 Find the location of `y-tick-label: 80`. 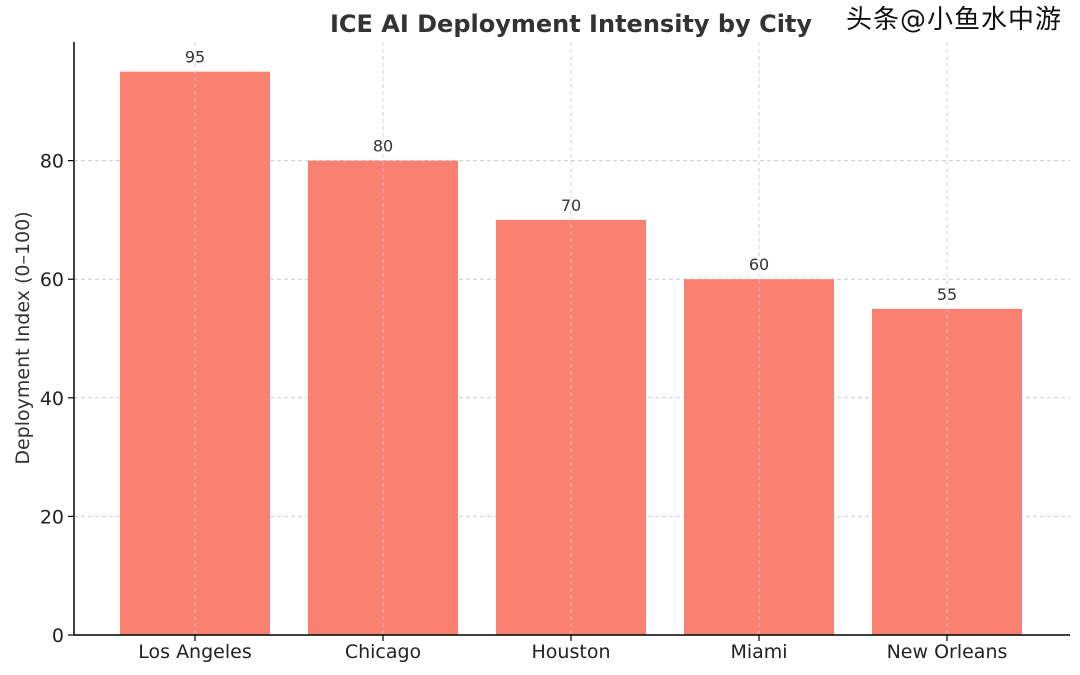

y-tick-label: 80 is located at coordinates (52, 162).